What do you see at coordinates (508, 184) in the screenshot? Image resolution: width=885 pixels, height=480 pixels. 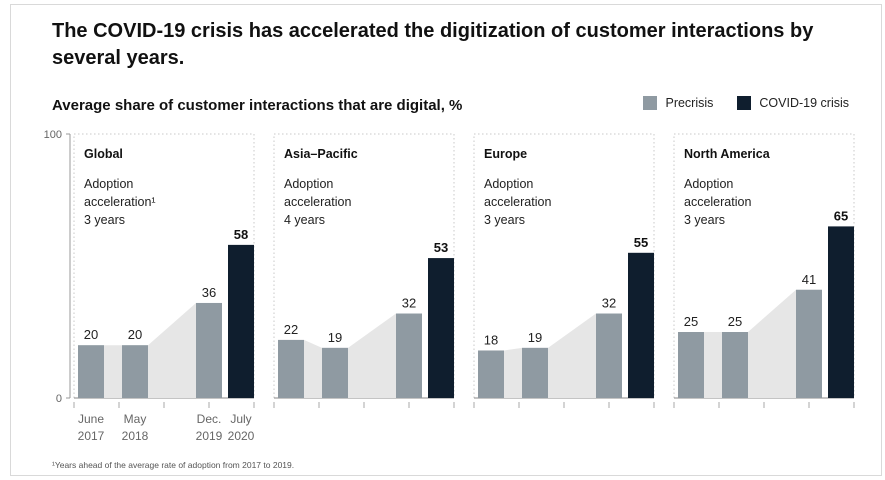 I see `panel-note-europe-0: Adoption` at bounding box center [508, 184].